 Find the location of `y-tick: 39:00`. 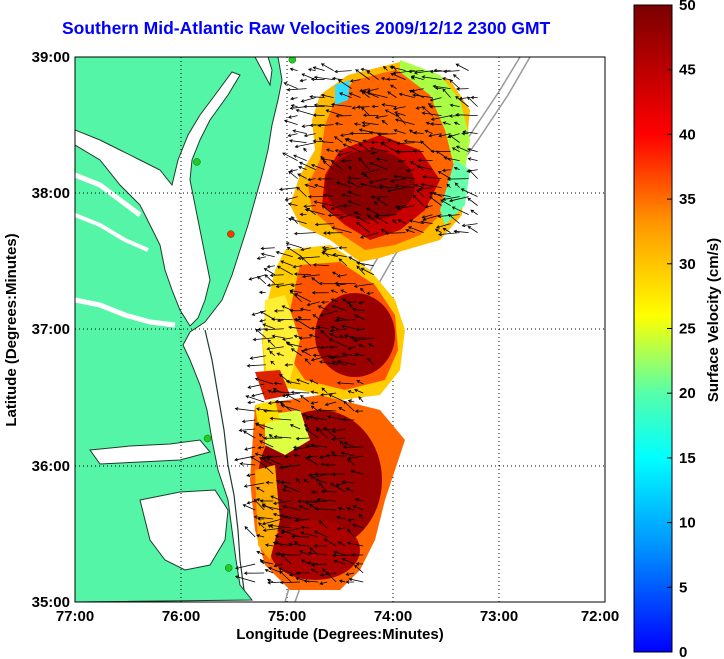

y-tick: 39:00 is located at coordinates (51, 57).